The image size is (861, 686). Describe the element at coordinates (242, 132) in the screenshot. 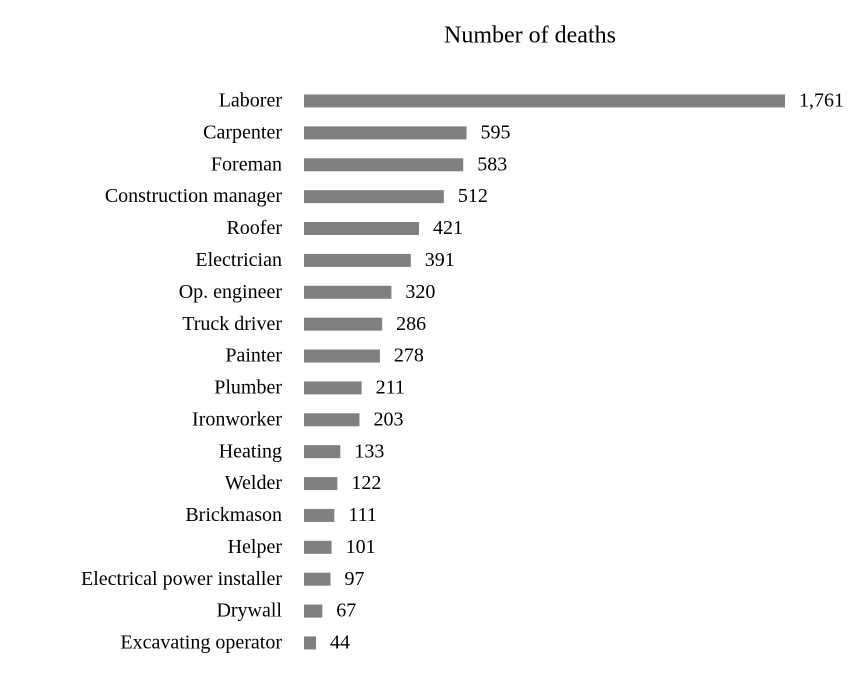

I see `y-tick-label: Carpenter` at that location.